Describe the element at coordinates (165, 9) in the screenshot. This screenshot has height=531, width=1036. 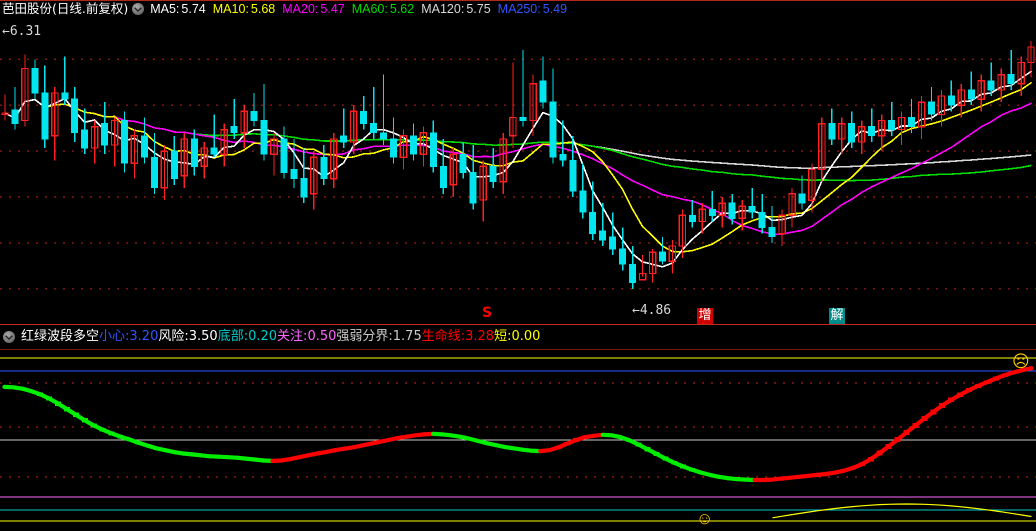
I see `ma5-key: MA5:` at that location.